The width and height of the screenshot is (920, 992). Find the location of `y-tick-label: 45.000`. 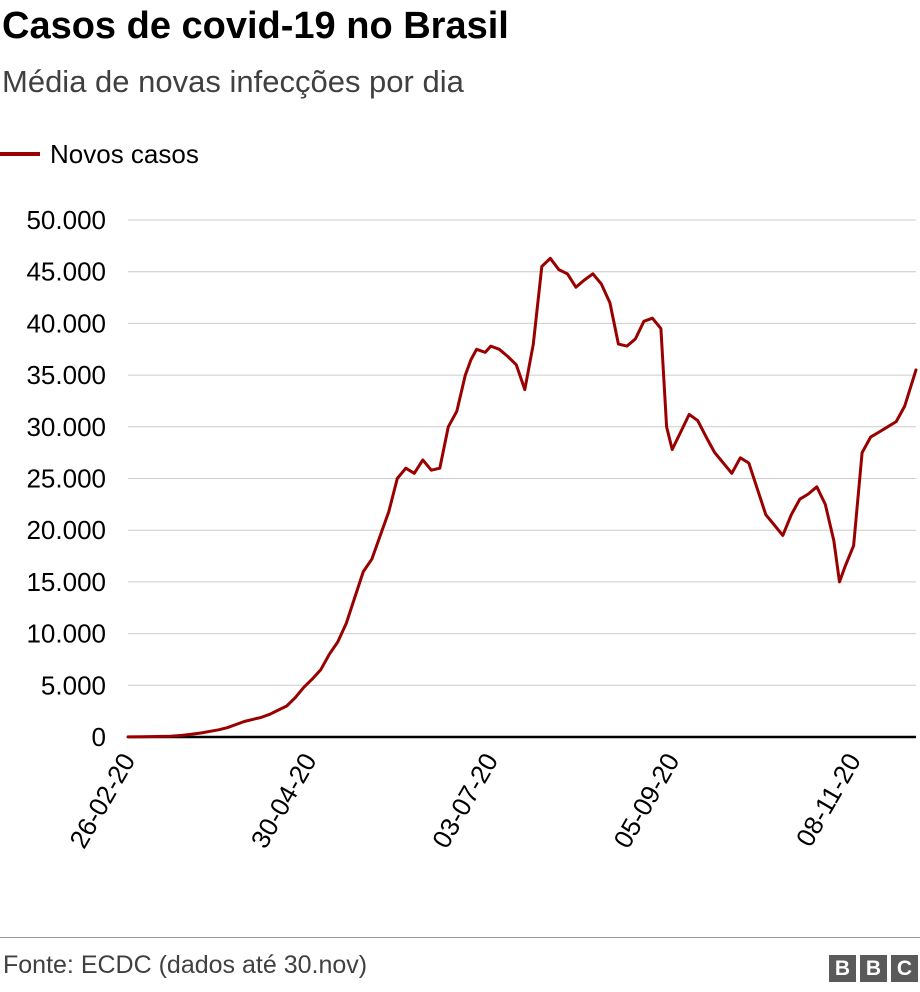

y-tick-label: 45.000 is located at coordinates (66, 272).